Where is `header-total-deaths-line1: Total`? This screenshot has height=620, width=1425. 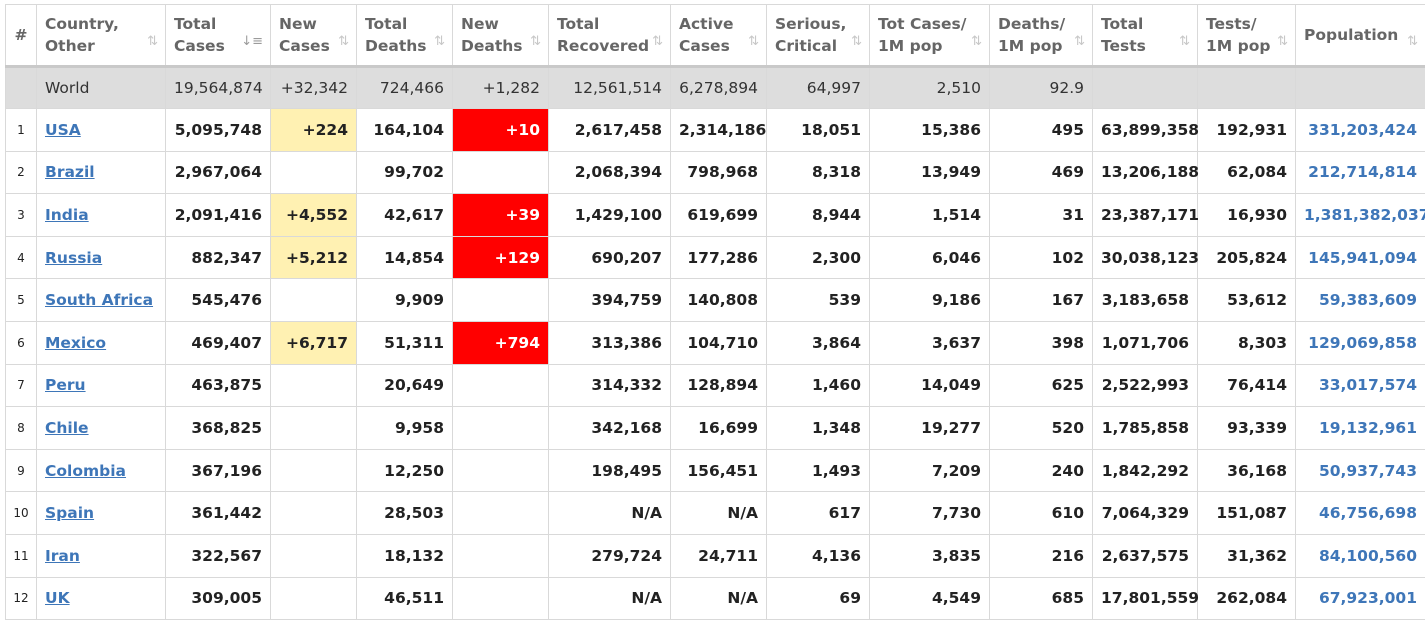 header-total-deaths-line1: Total is located at coordinates (386, 24).